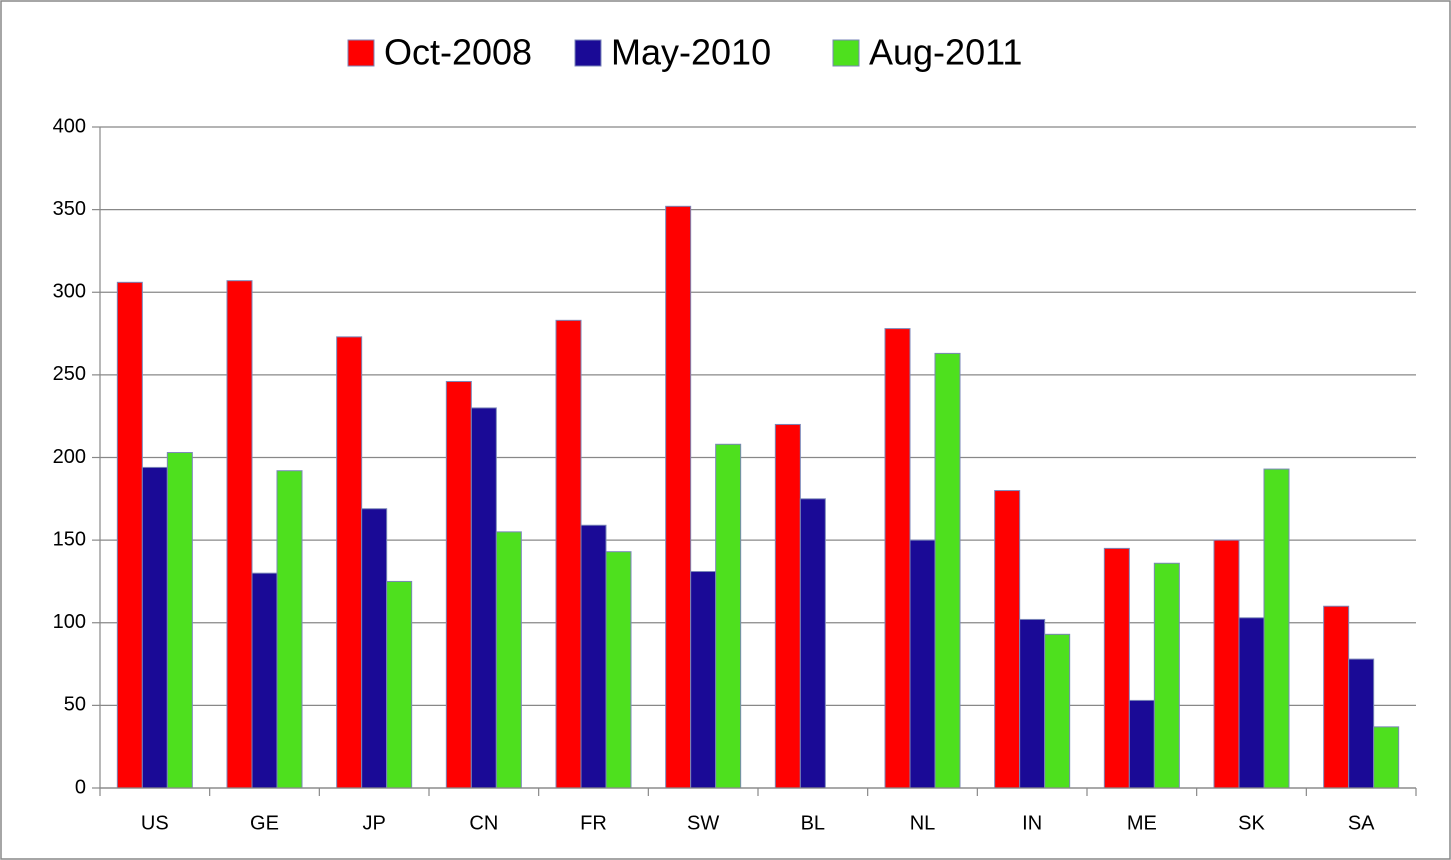 The image size is (1451, 860). What do you see at coordinates (69, 457) in the screenshot?
I see `y-tick-label: 200` at bounding box center [69, 457].